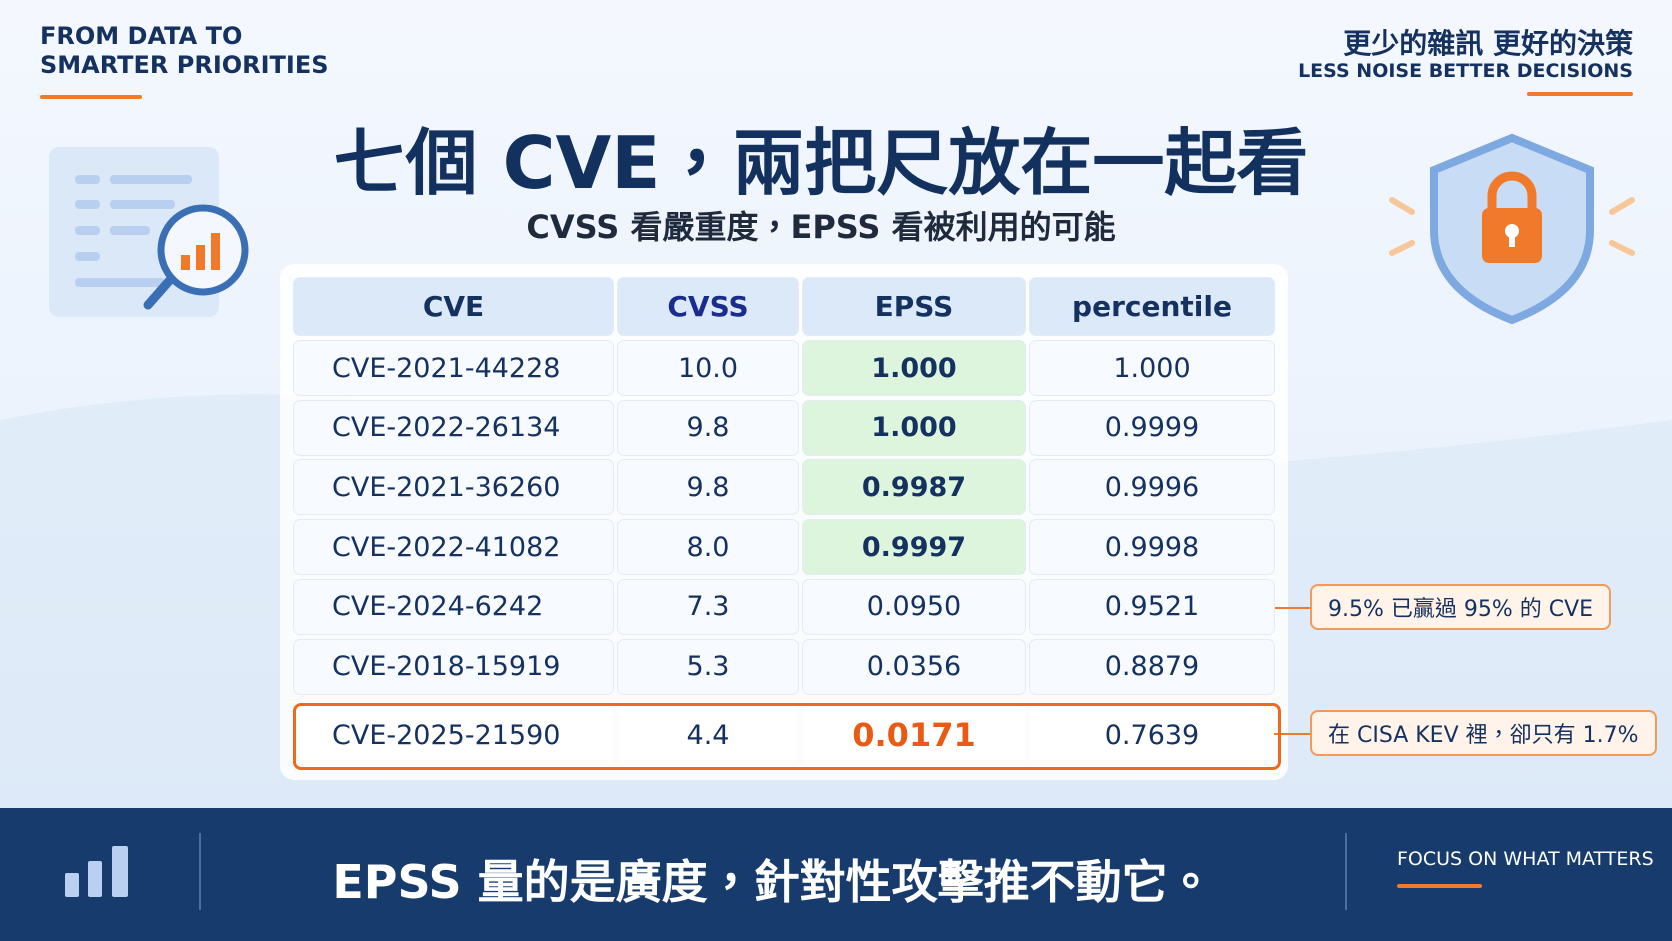  I want to click on column-header: CVE, so click(453, 306).